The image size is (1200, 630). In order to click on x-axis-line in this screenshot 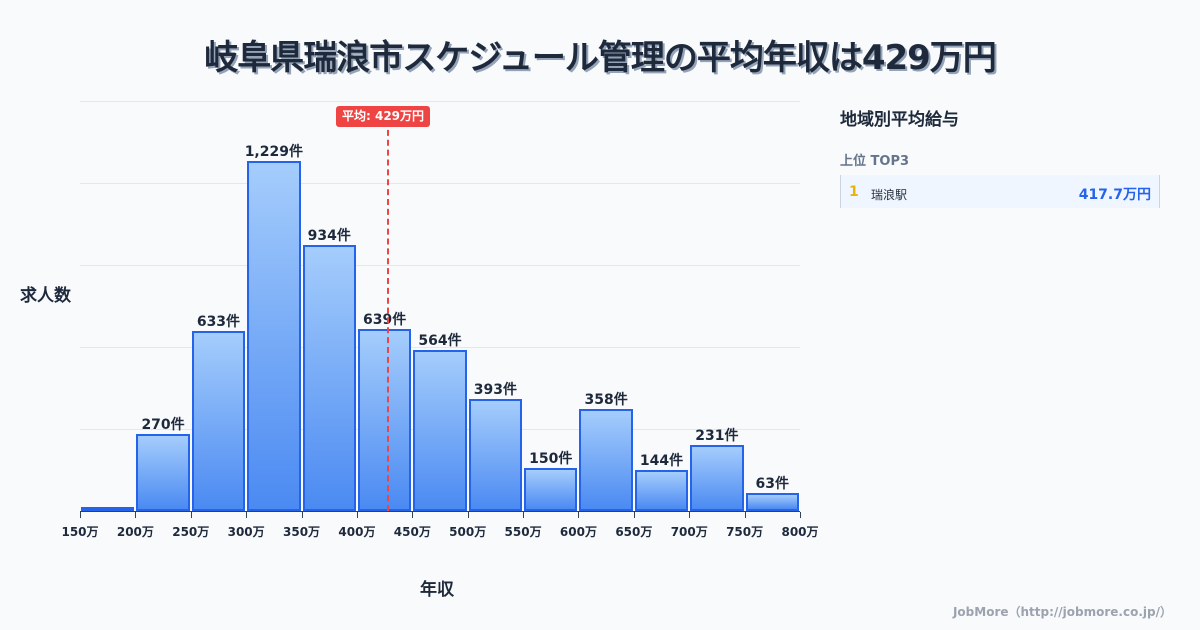, I will do `click(440, 511)`.